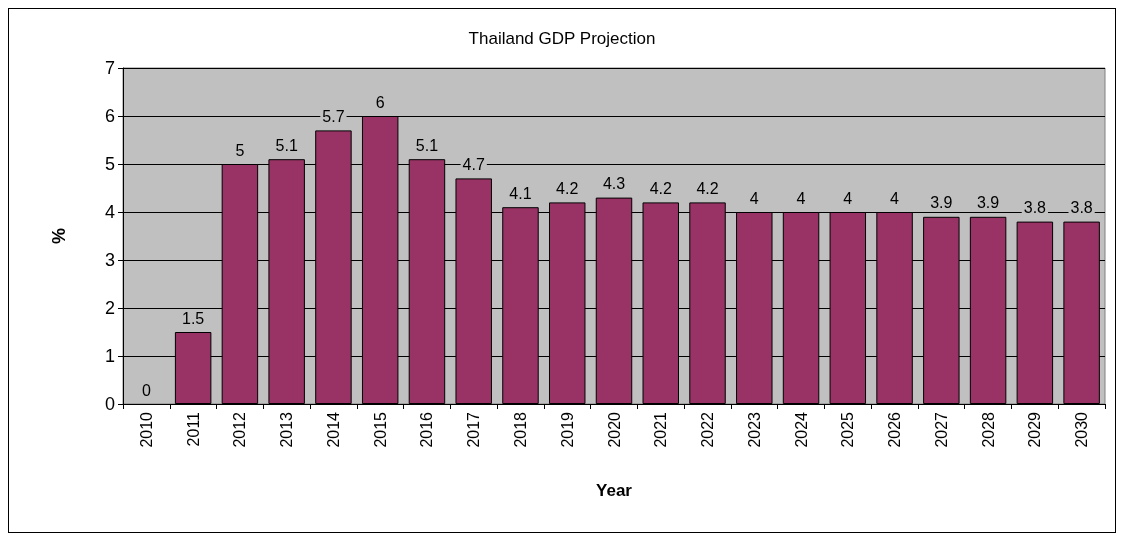 The width and height of the screenshot is (1124, 541). What do you see at coordinates (1082, 429) in the screenshot?
I see `x-tick-label: 2030` at bounding box center [1082, 429].